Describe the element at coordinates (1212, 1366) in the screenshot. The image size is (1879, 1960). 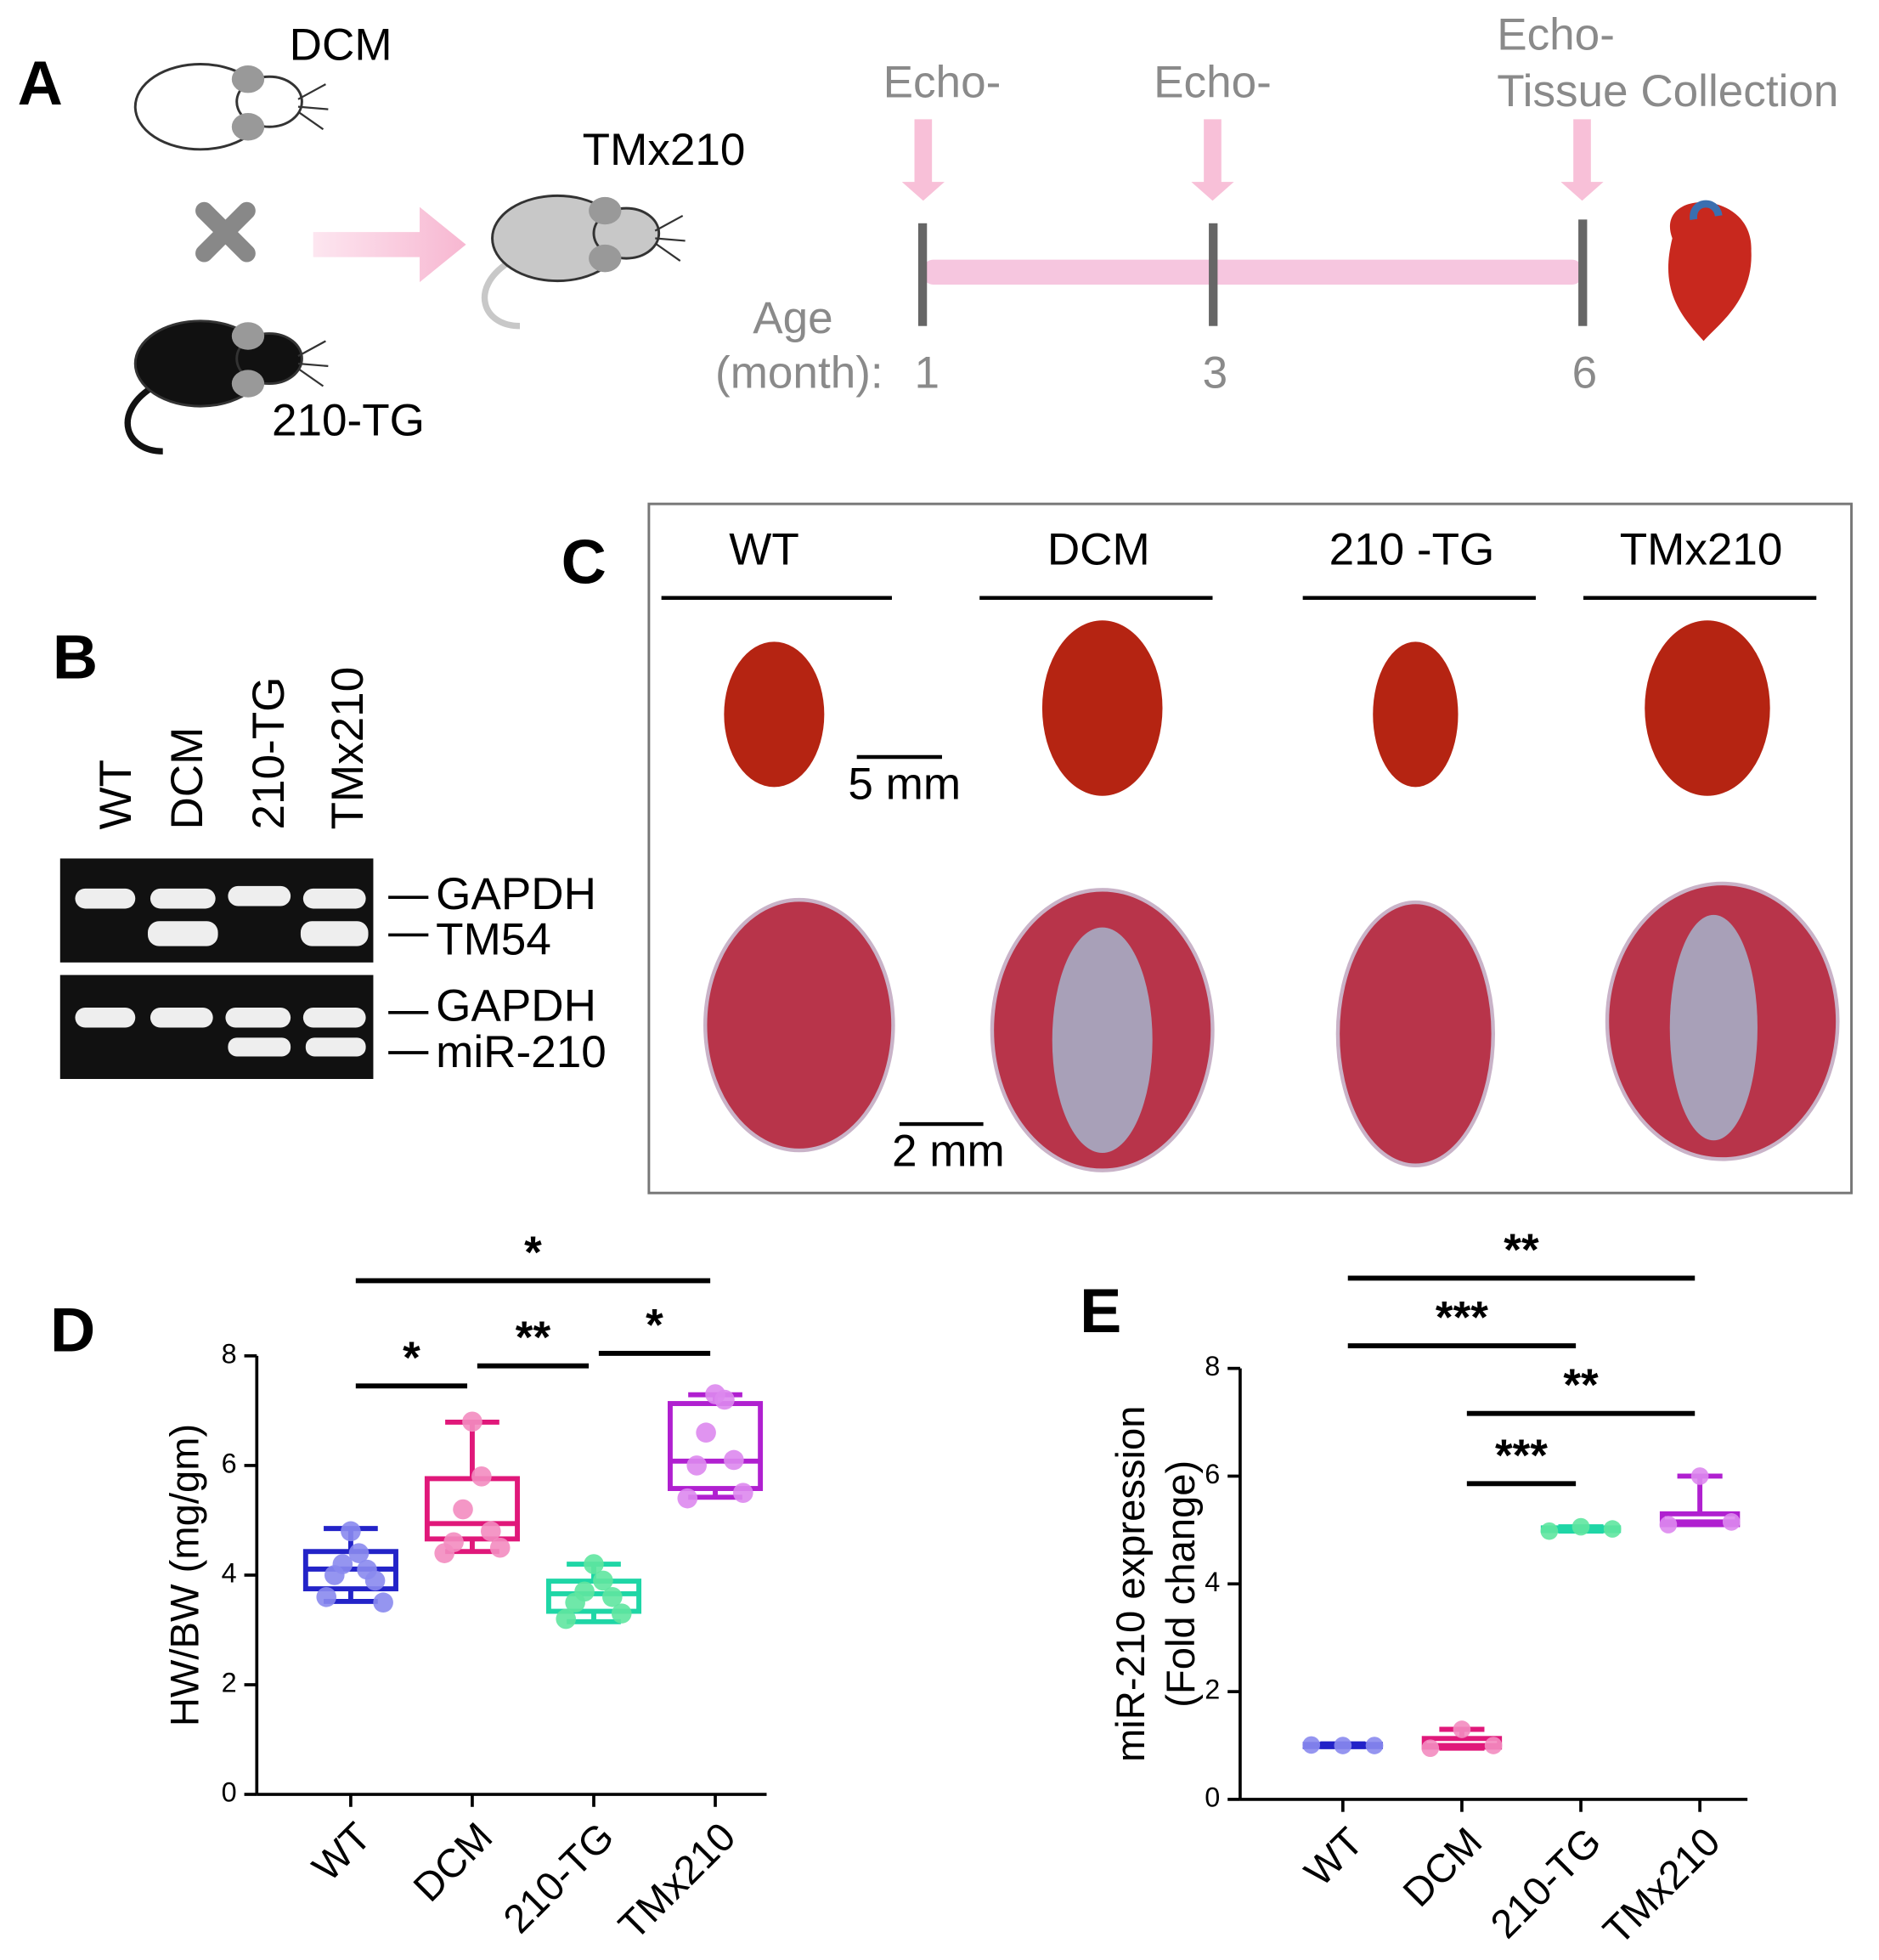
I see `y-tick-label: 8` at that location.